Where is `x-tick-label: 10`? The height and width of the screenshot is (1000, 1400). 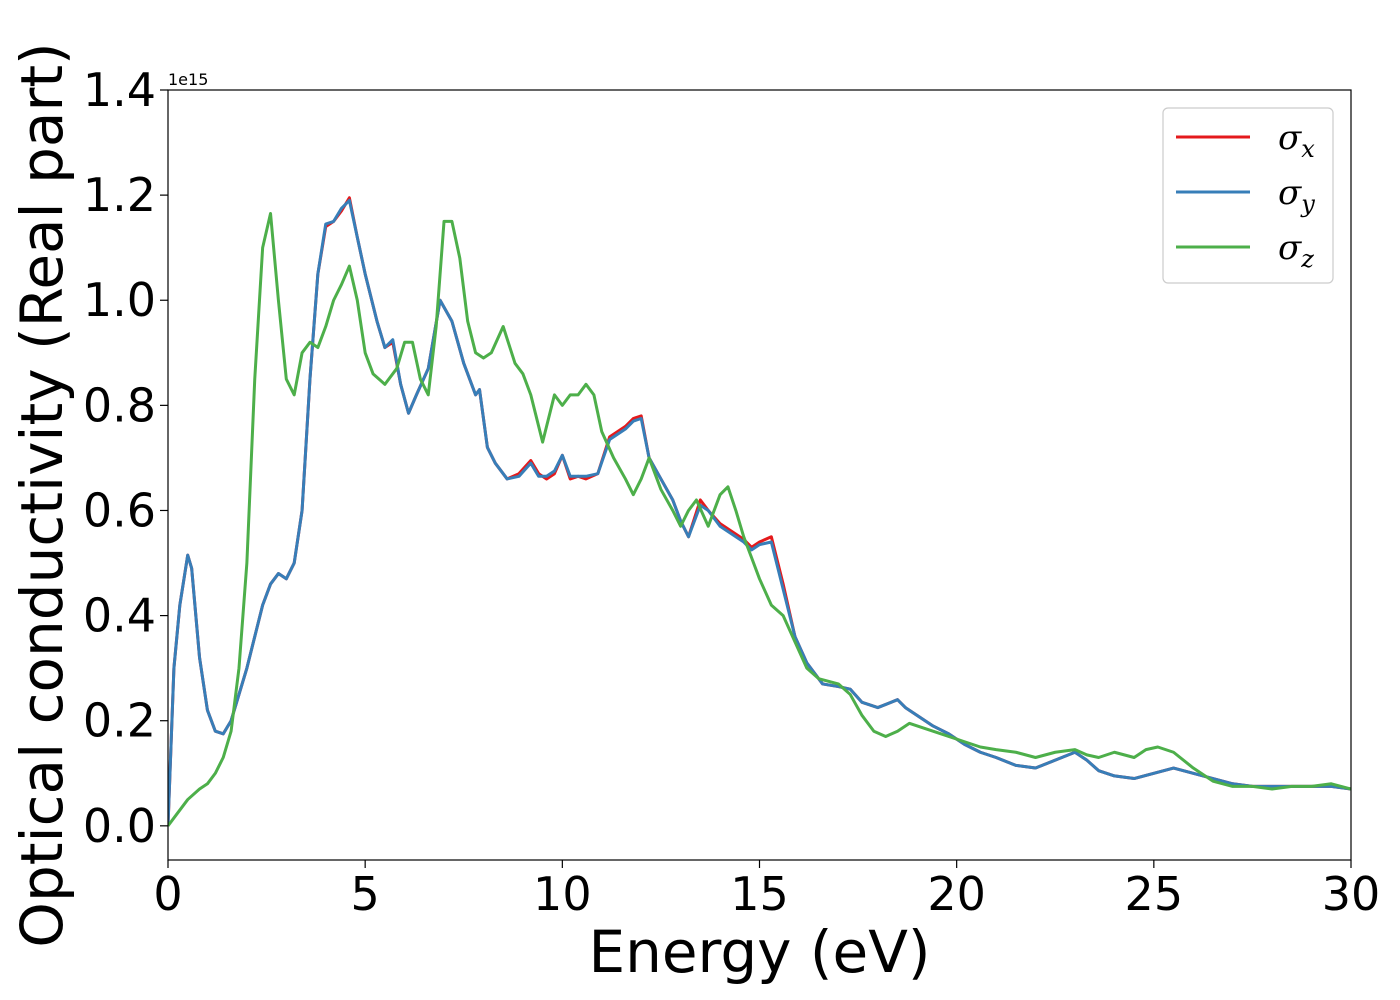
x-tick-label: 10 is located at coordinates (562, 894).